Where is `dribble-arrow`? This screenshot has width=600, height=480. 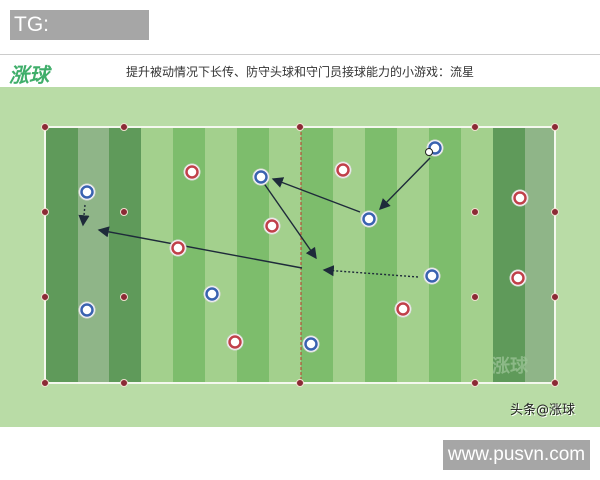
dribble-arrow is located at coordinates (84, 215).